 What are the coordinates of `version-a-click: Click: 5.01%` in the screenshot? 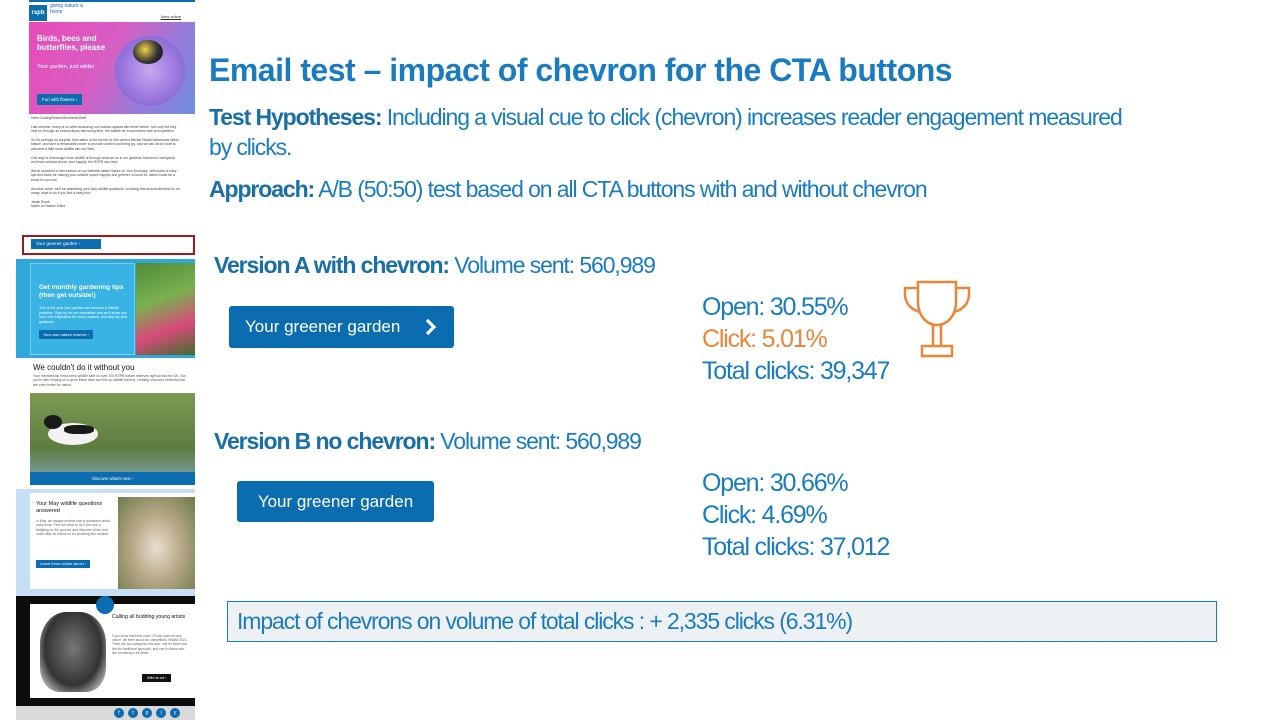 It's located at (765, 339).